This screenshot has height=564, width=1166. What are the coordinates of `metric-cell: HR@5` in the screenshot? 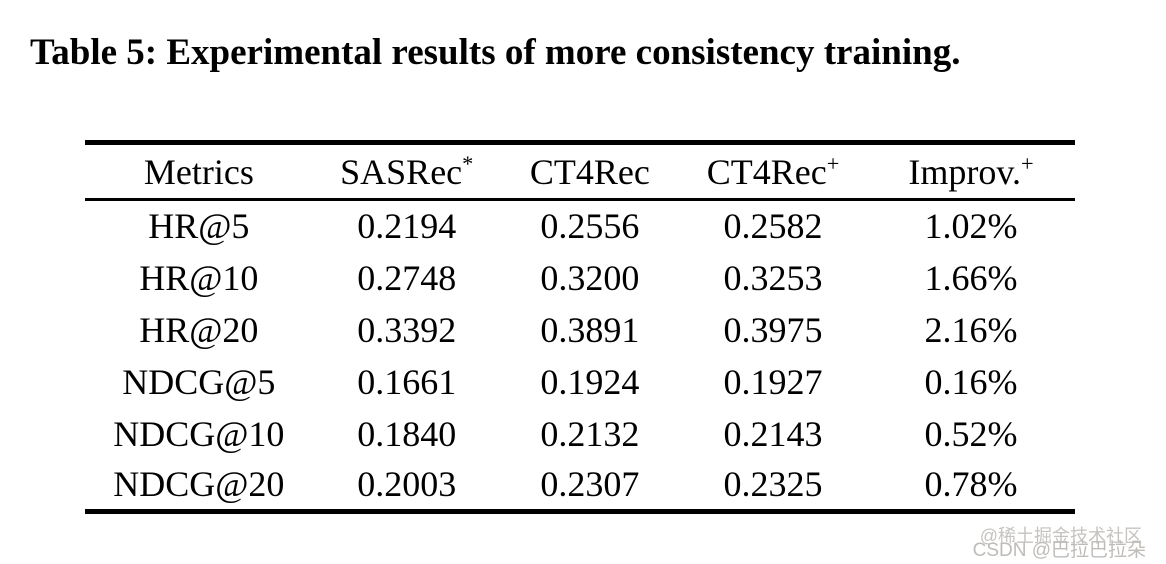 It's located at (199, 226).